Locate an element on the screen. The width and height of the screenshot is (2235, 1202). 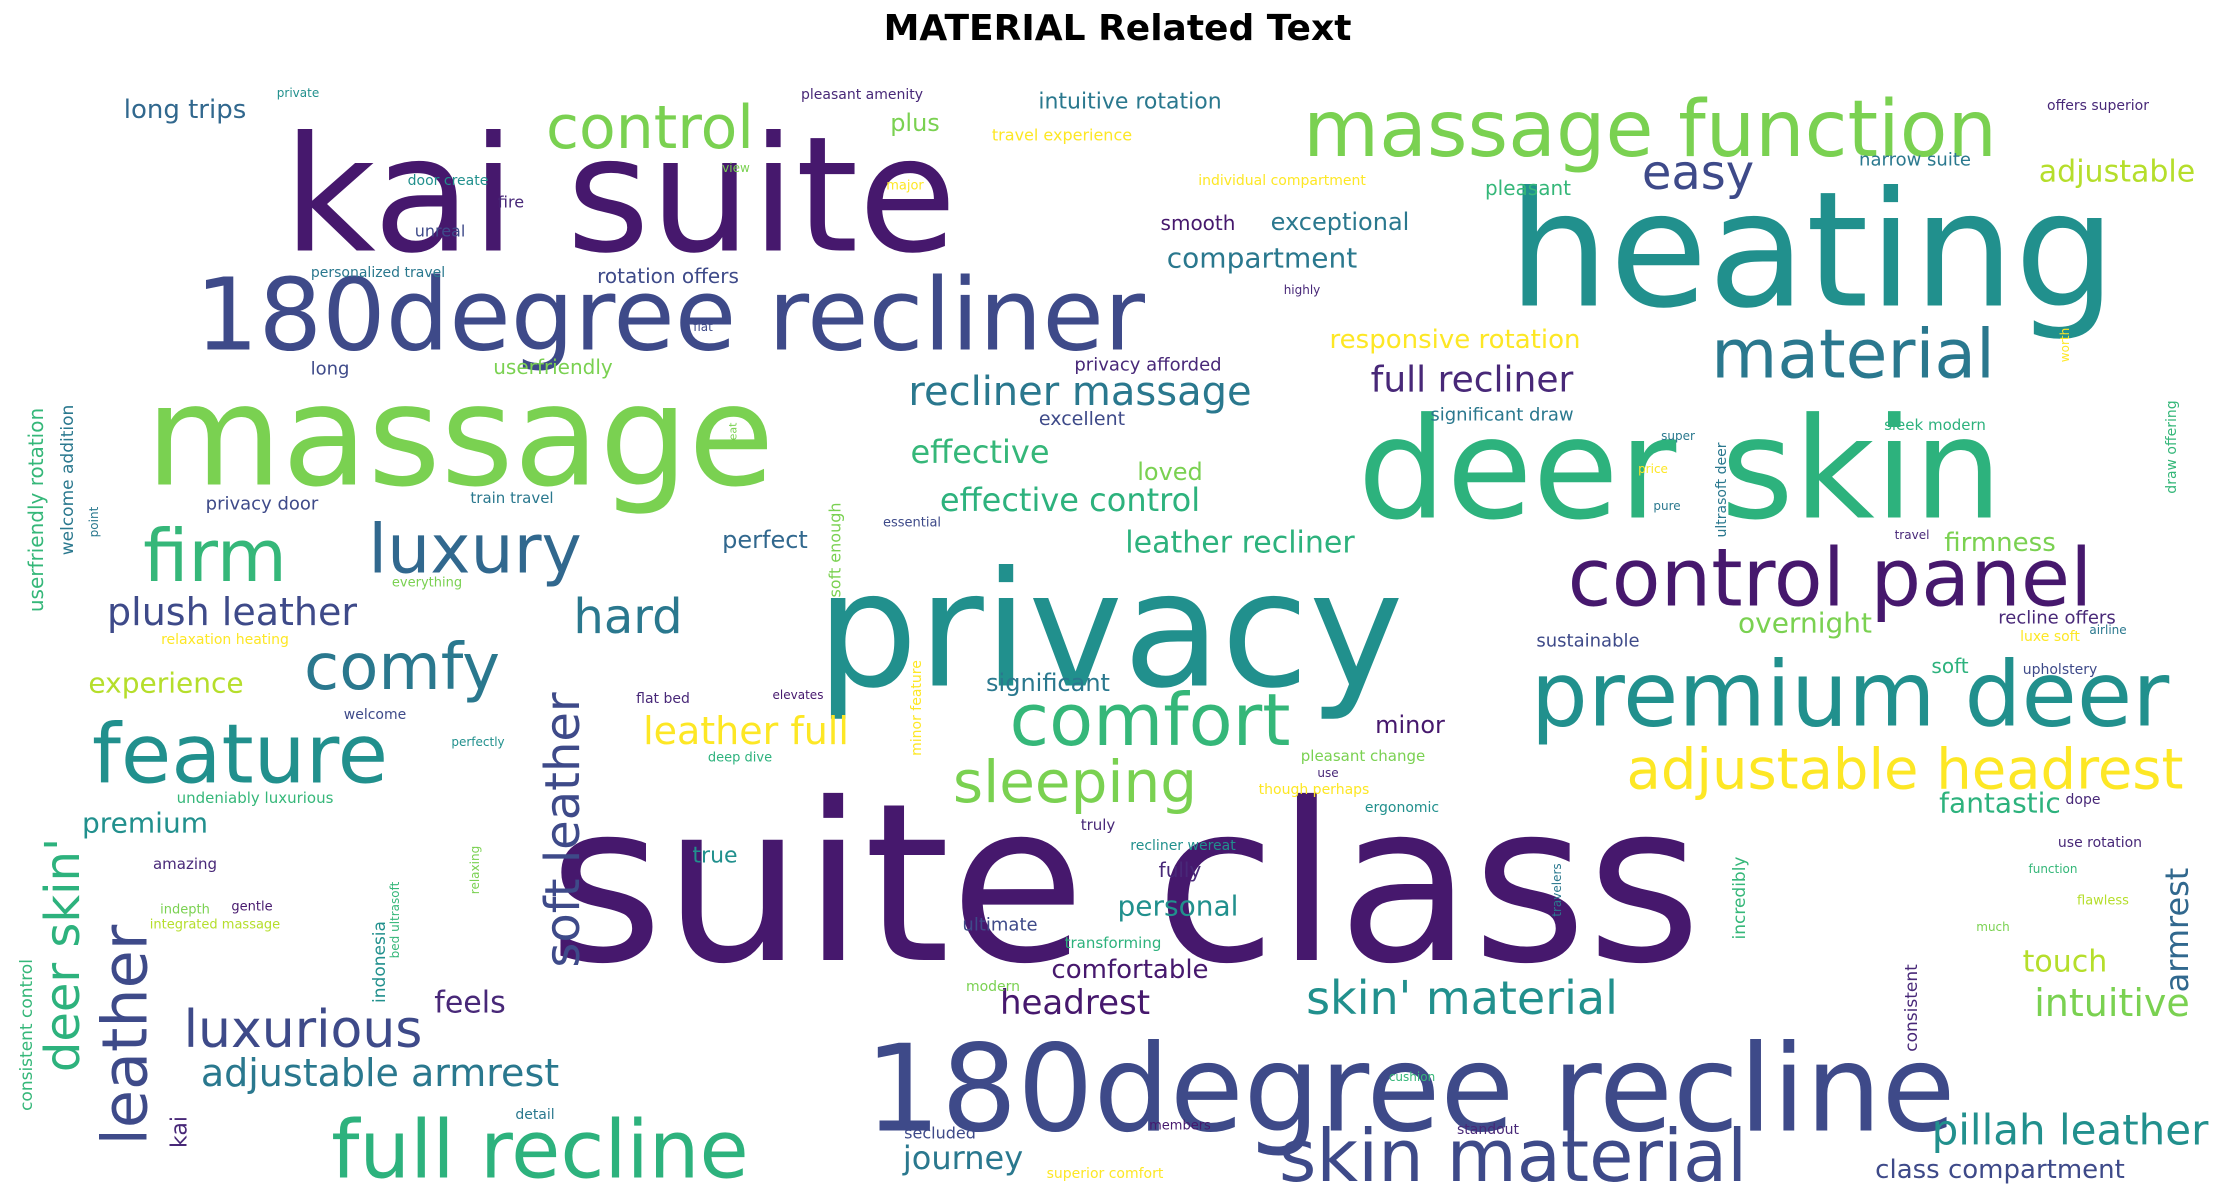
cloud-word: price is located at coordinates (1653, 469).